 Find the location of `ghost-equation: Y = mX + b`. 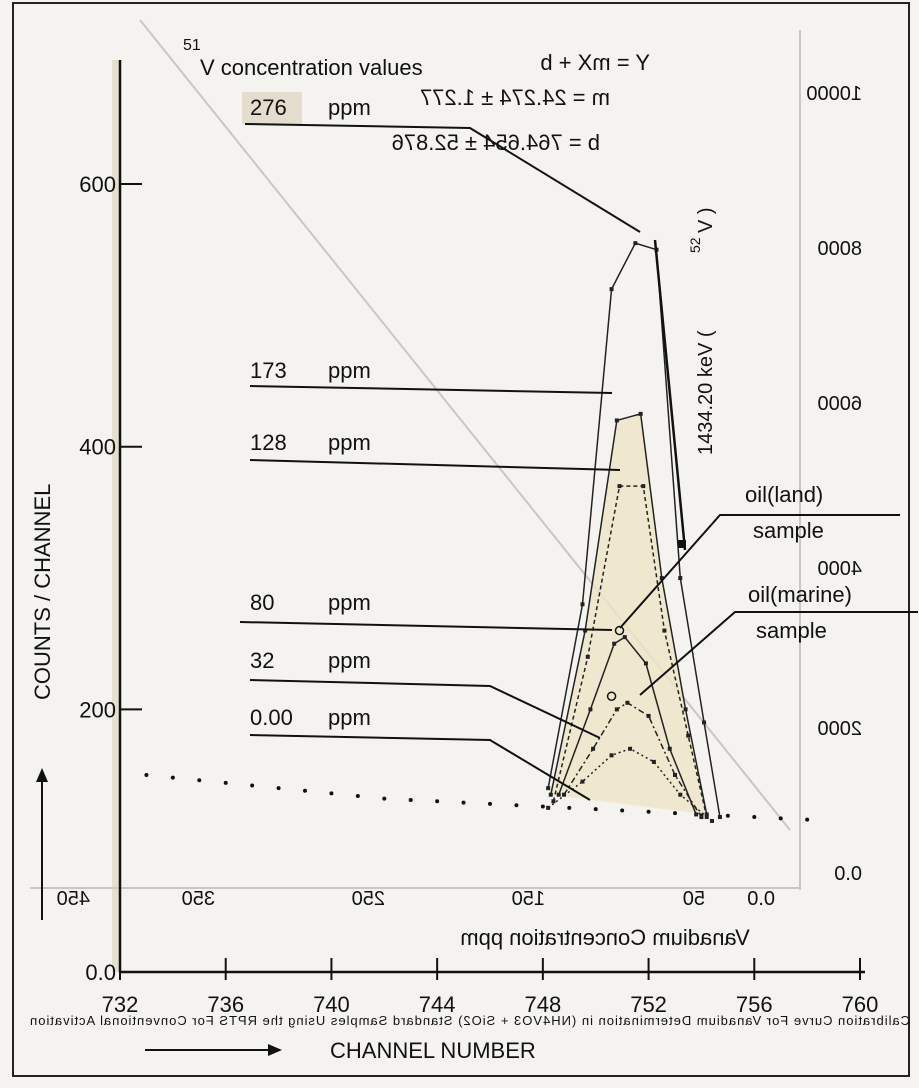

ghost-equation: Y = mX + b is located at coordinates (595, 62).